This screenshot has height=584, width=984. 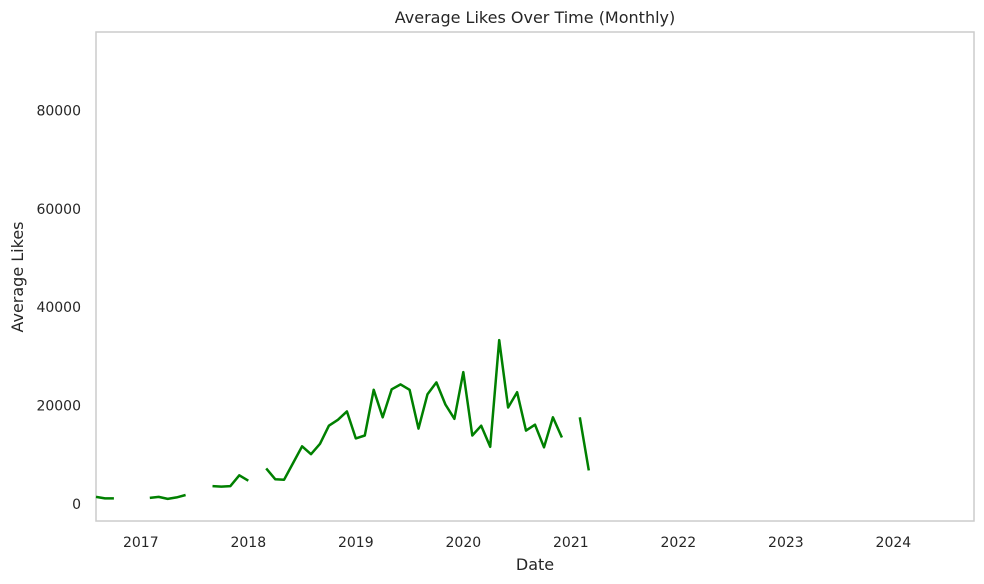 I want to click on x-tick-label: 2022, so click(x=679, y=543).